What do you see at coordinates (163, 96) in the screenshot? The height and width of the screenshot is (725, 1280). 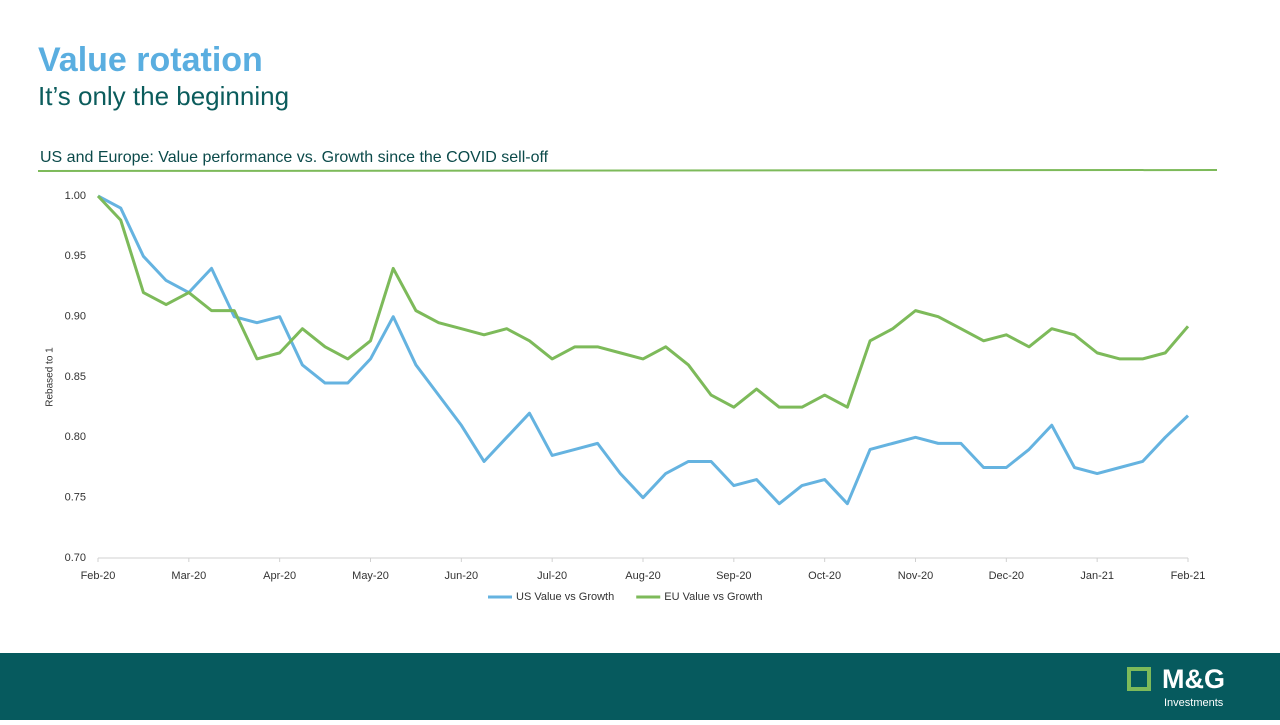 I see `subtitle: It’s only the beginning` at bounding box center [163, 96].